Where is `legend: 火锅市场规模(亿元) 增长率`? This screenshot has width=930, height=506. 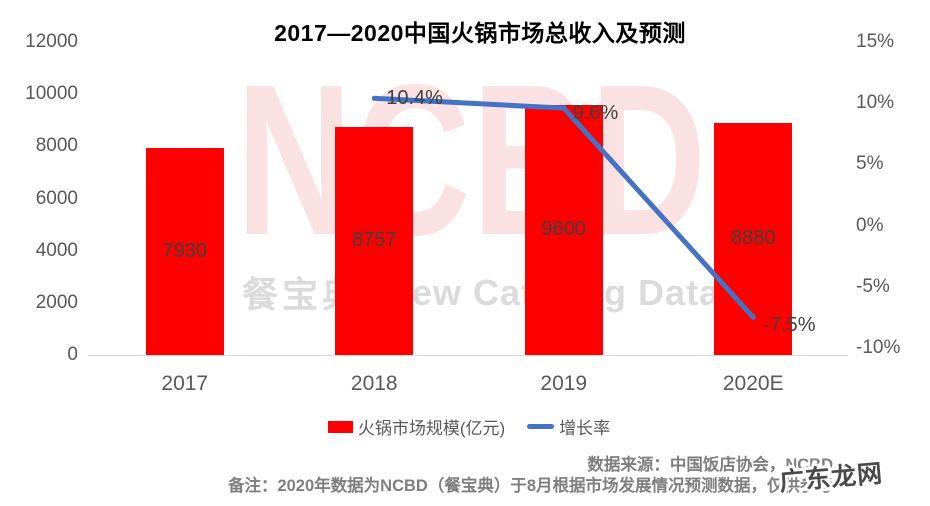 legend: 火锅市场规模(亿元) 增长率 is located at coordinates (469, 426).